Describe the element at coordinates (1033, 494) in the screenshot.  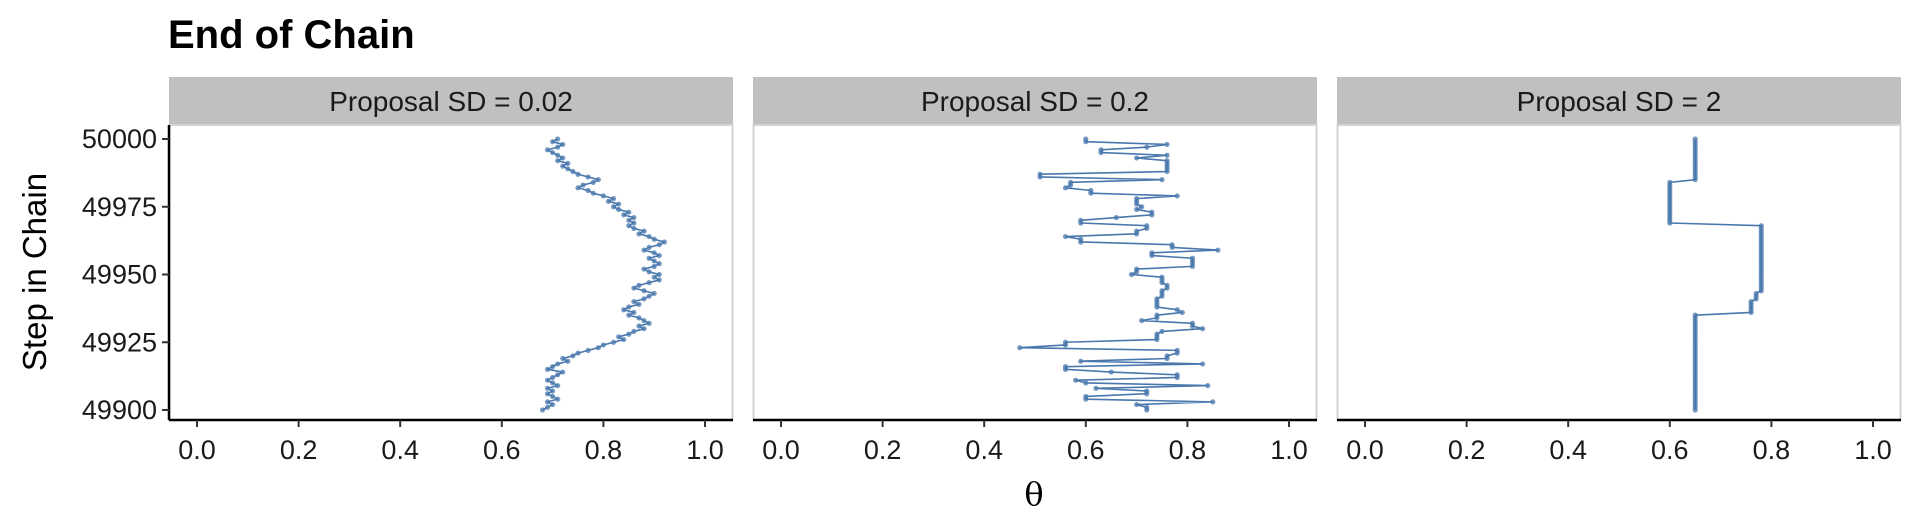
I see `x-axis-title: θ` at that location.